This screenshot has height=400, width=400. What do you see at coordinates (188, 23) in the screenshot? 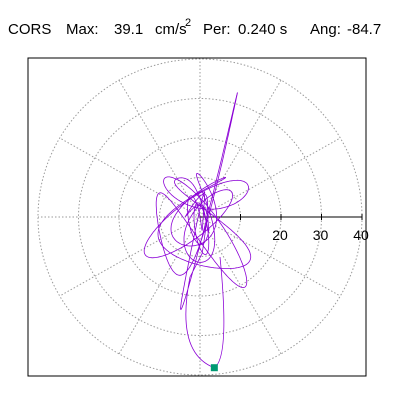
I see `max-unit-exponent: 2` at bounding box center [188, 23].